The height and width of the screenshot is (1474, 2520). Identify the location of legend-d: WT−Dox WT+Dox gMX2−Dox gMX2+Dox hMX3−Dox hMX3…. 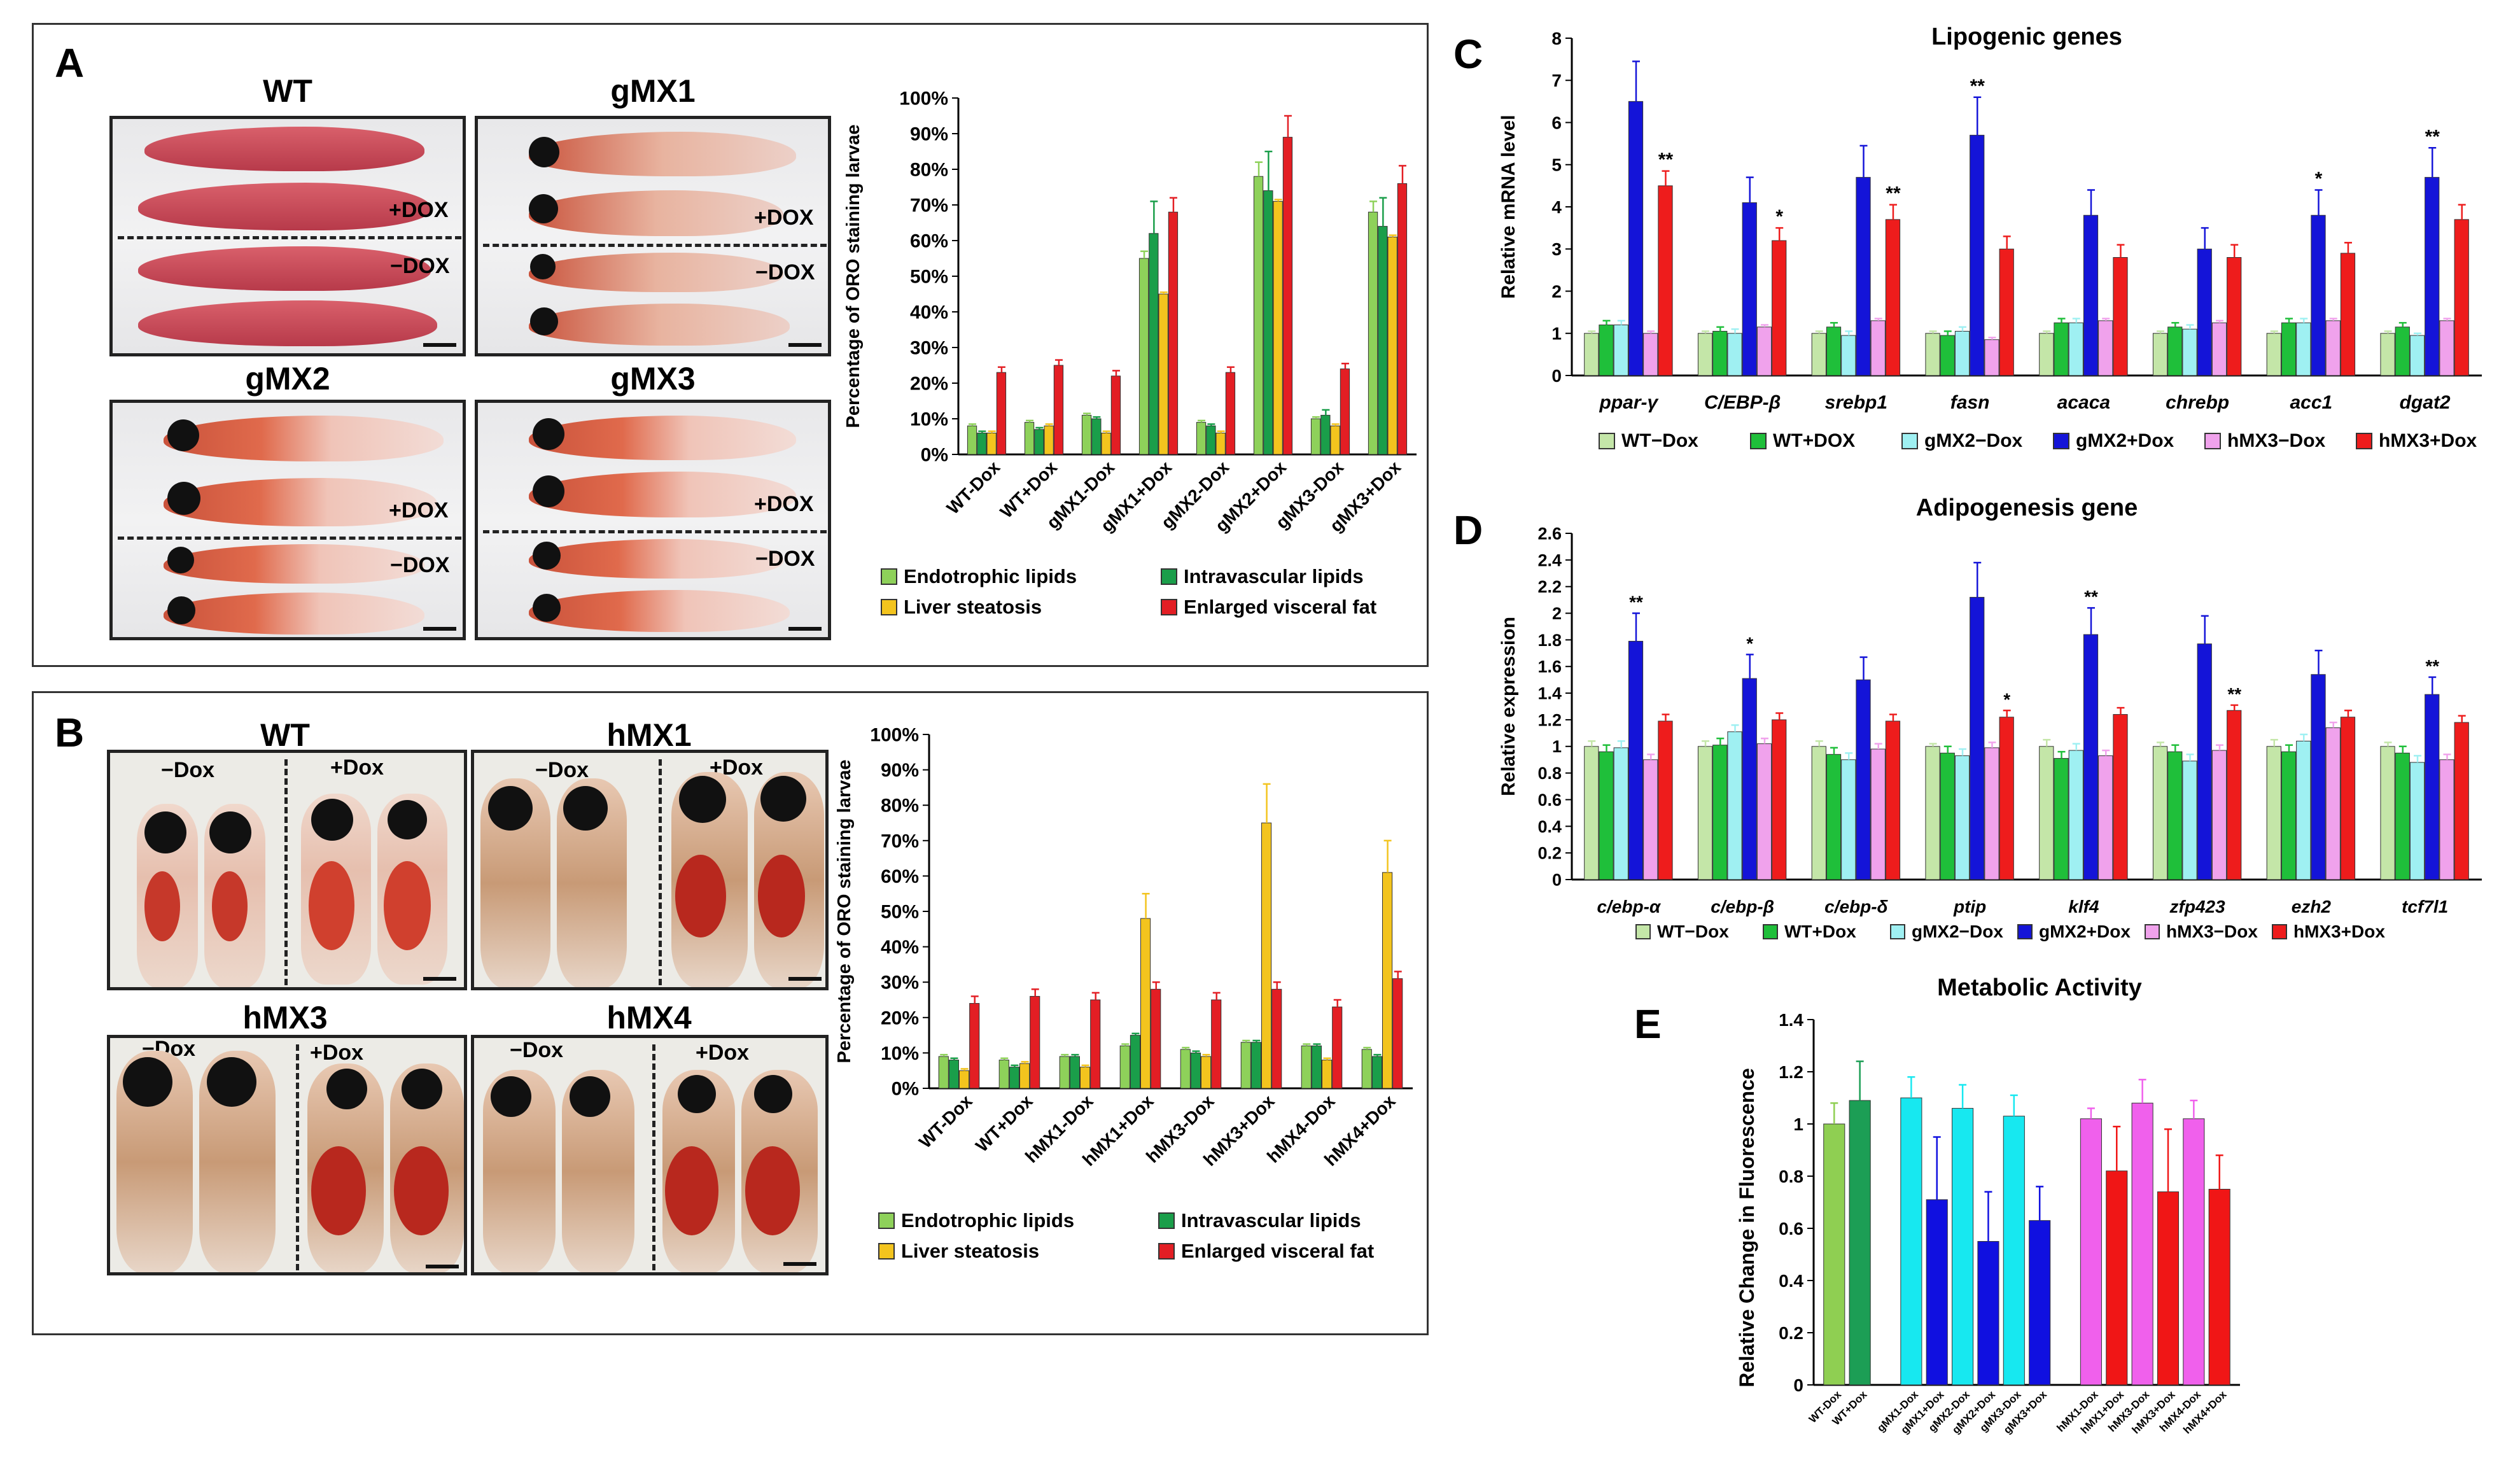
(2077, 937).